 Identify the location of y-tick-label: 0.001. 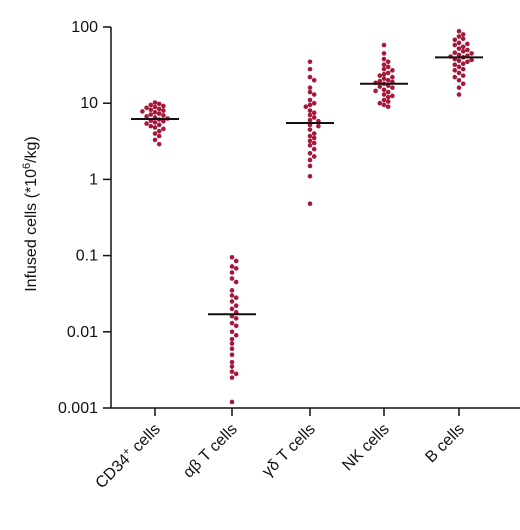
(78, 408).